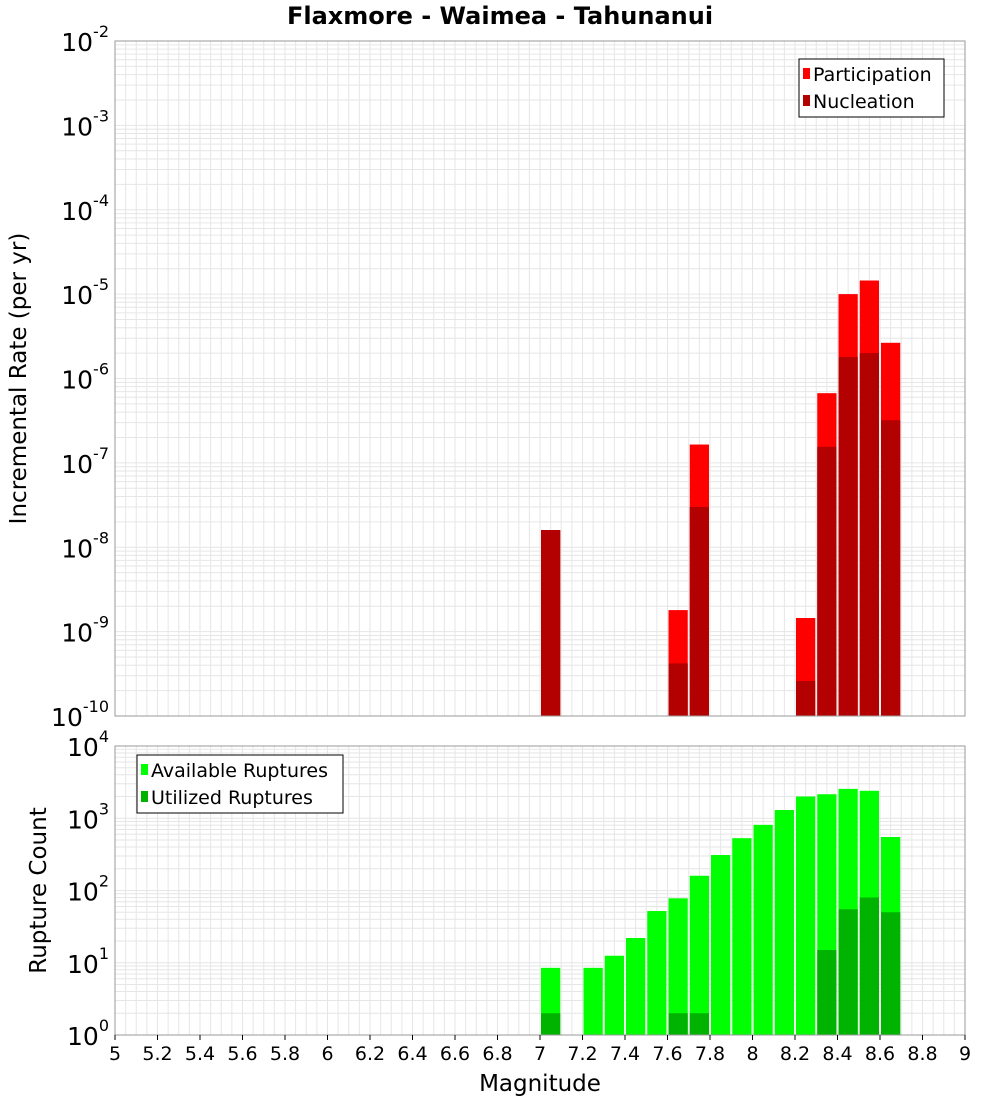 The image size is (1000, 1100). Describe the element at coordinates (497, 1054) in the screenshot. I see `x-tick-label: 6.8` at that location.